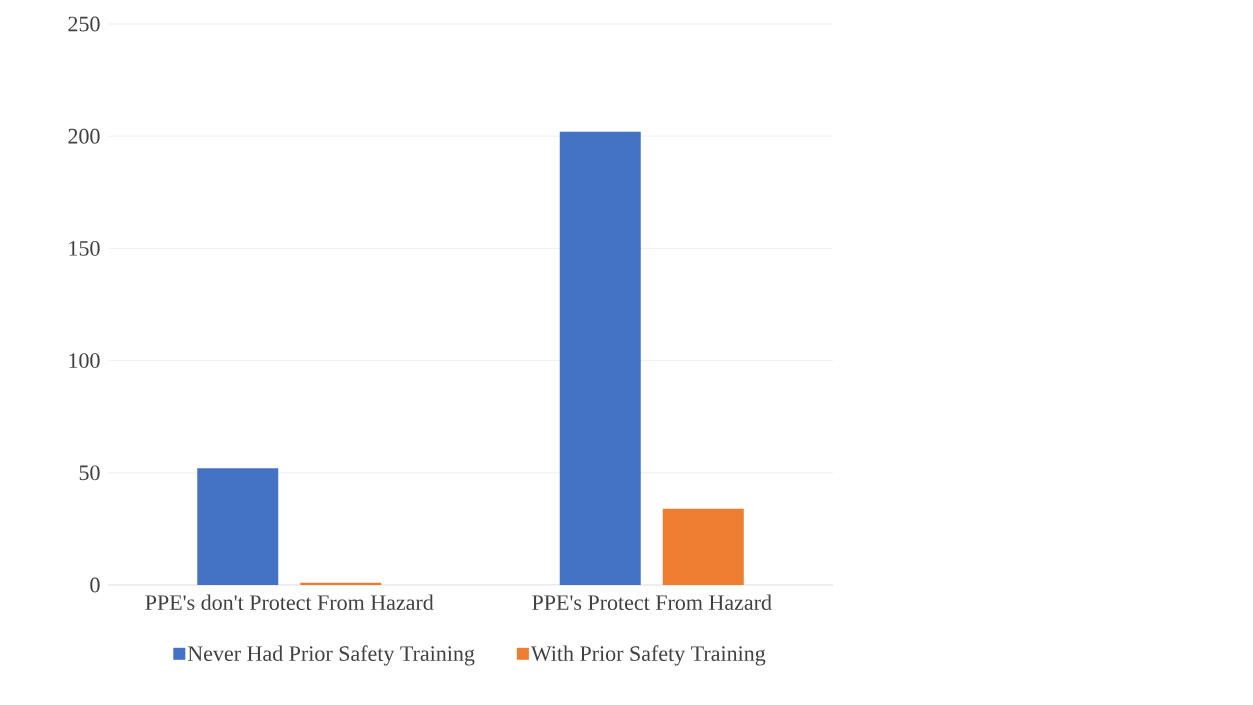  What do you see at coordinates (95, 585) in the screenshot?
I see `y-tick-label: 0` at bounding box center [95, 585].